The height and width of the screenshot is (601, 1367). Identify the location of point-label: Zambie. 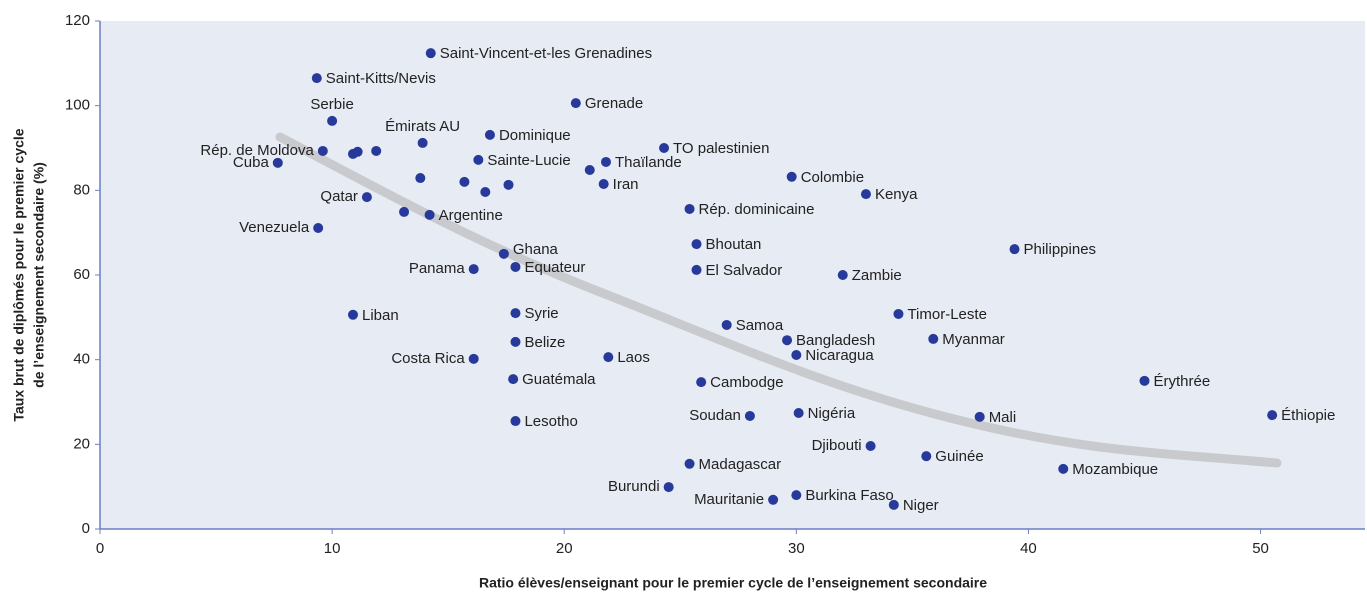
(877, 275).